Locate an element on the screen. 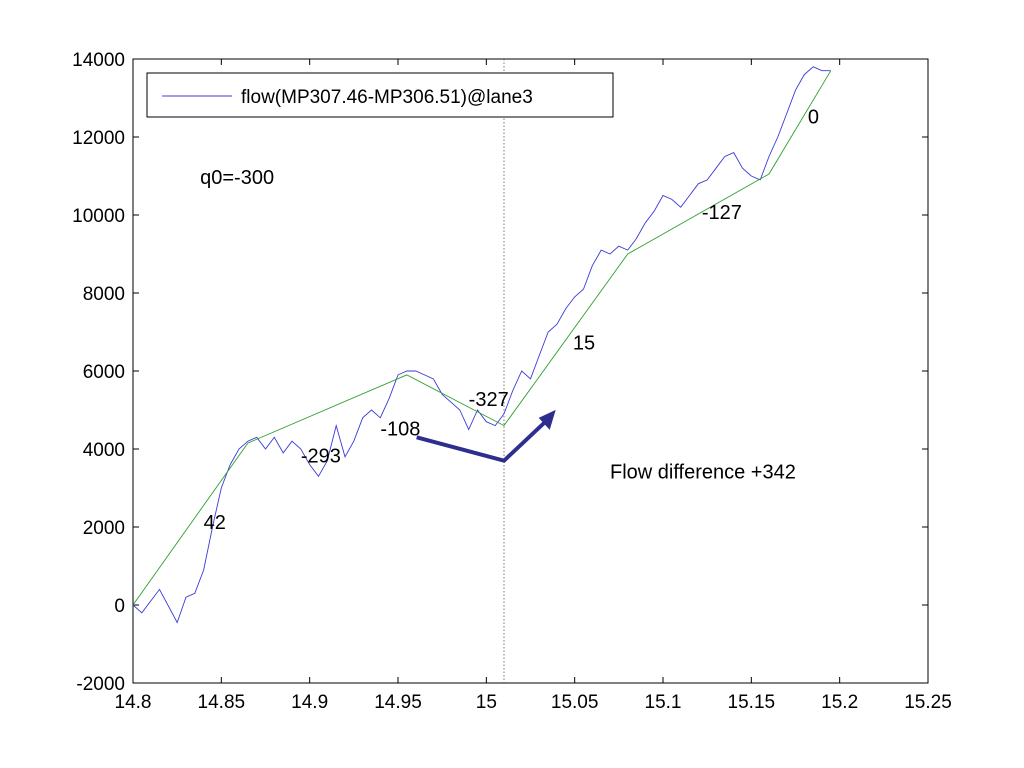 The height and width of the screenshot is (768, 1024). annotation-label: 0 is located at coordinates (813, 117).